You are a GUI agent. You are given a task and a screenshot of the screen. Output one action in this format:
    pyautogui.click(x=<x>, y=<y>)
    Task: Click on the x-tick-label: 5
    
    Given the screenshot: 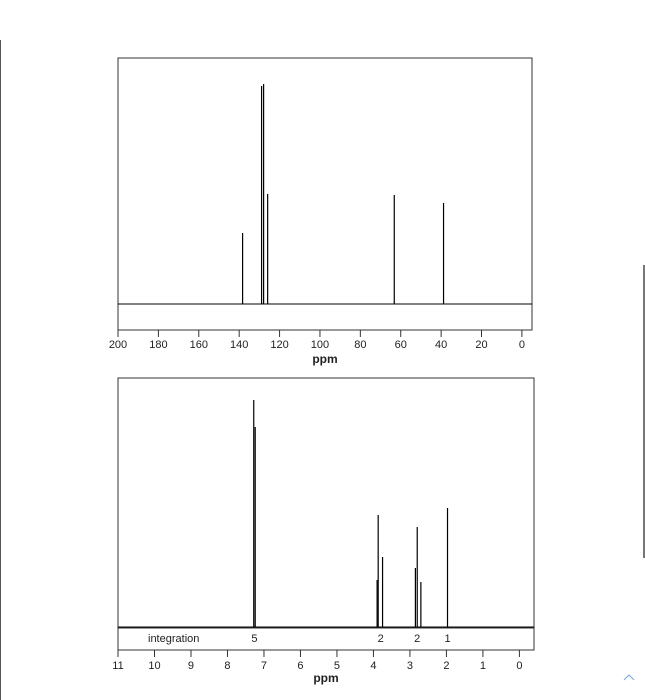 What is the action you would take?
    pyautogui.click(x=337, y=666)
    